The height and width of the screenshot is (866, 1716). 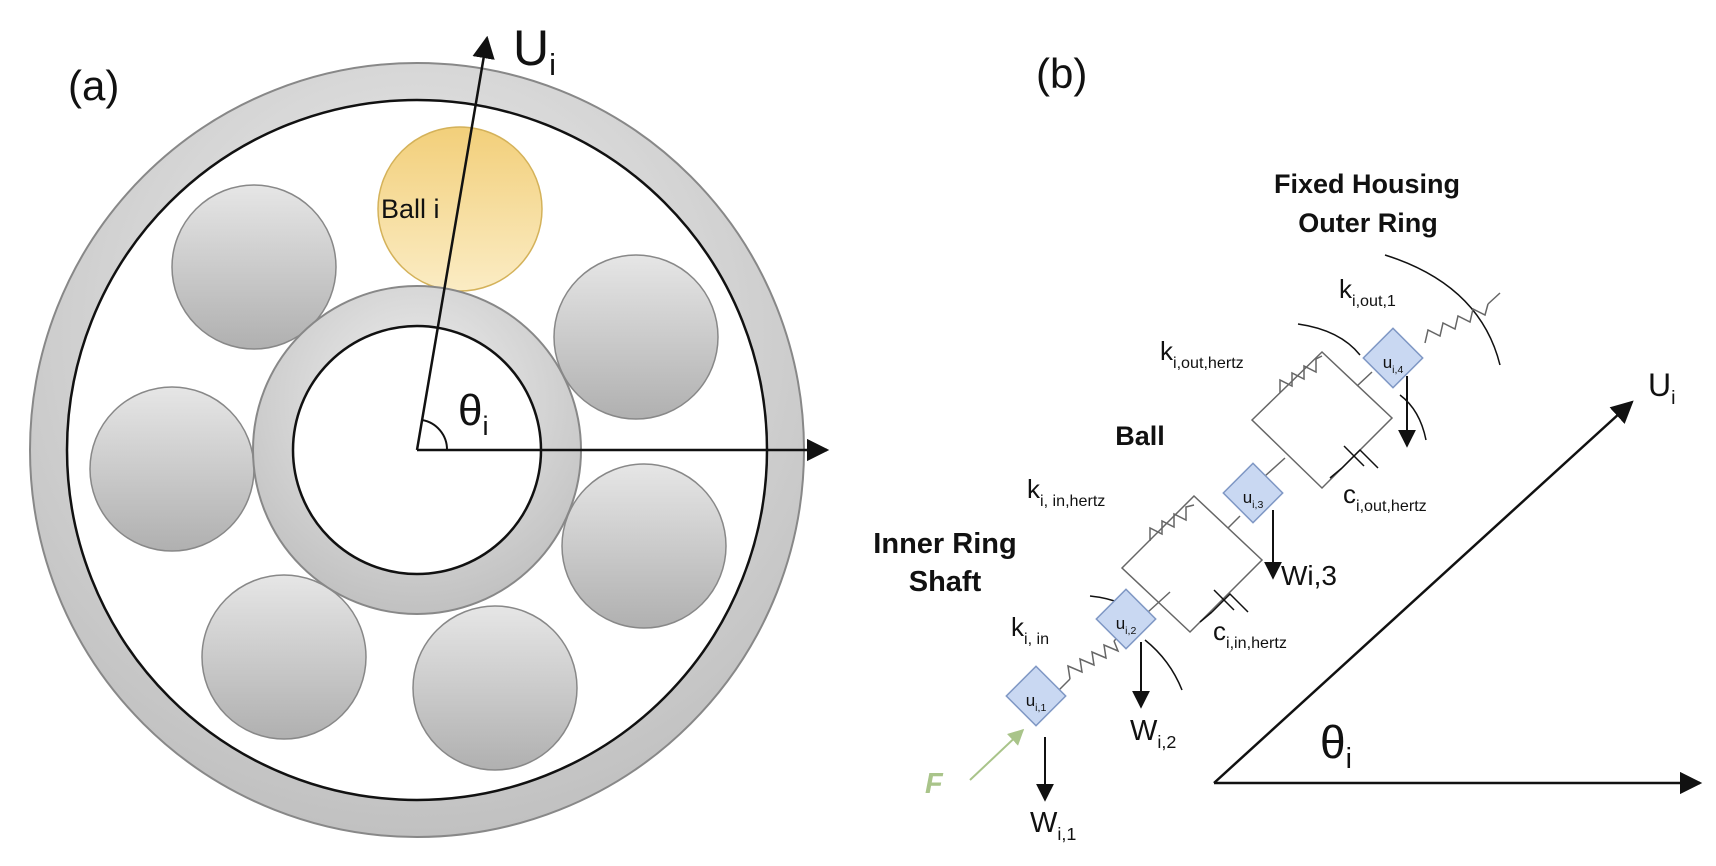 What do you see at coordinates (1368, 223) in the screenshot?
I see `outer-ring-title-line2: Outer Ring` at bounding box center [1368, 223].